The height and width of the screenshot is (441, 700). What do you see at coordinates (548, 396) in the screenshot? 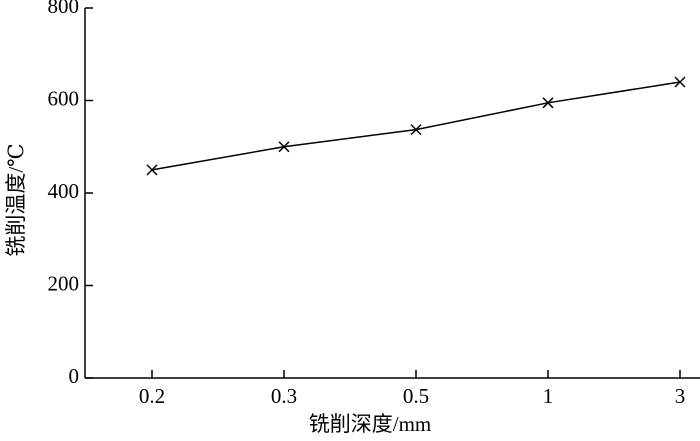
I see `x-tick-label: 1` at bounding box center [548, 396].